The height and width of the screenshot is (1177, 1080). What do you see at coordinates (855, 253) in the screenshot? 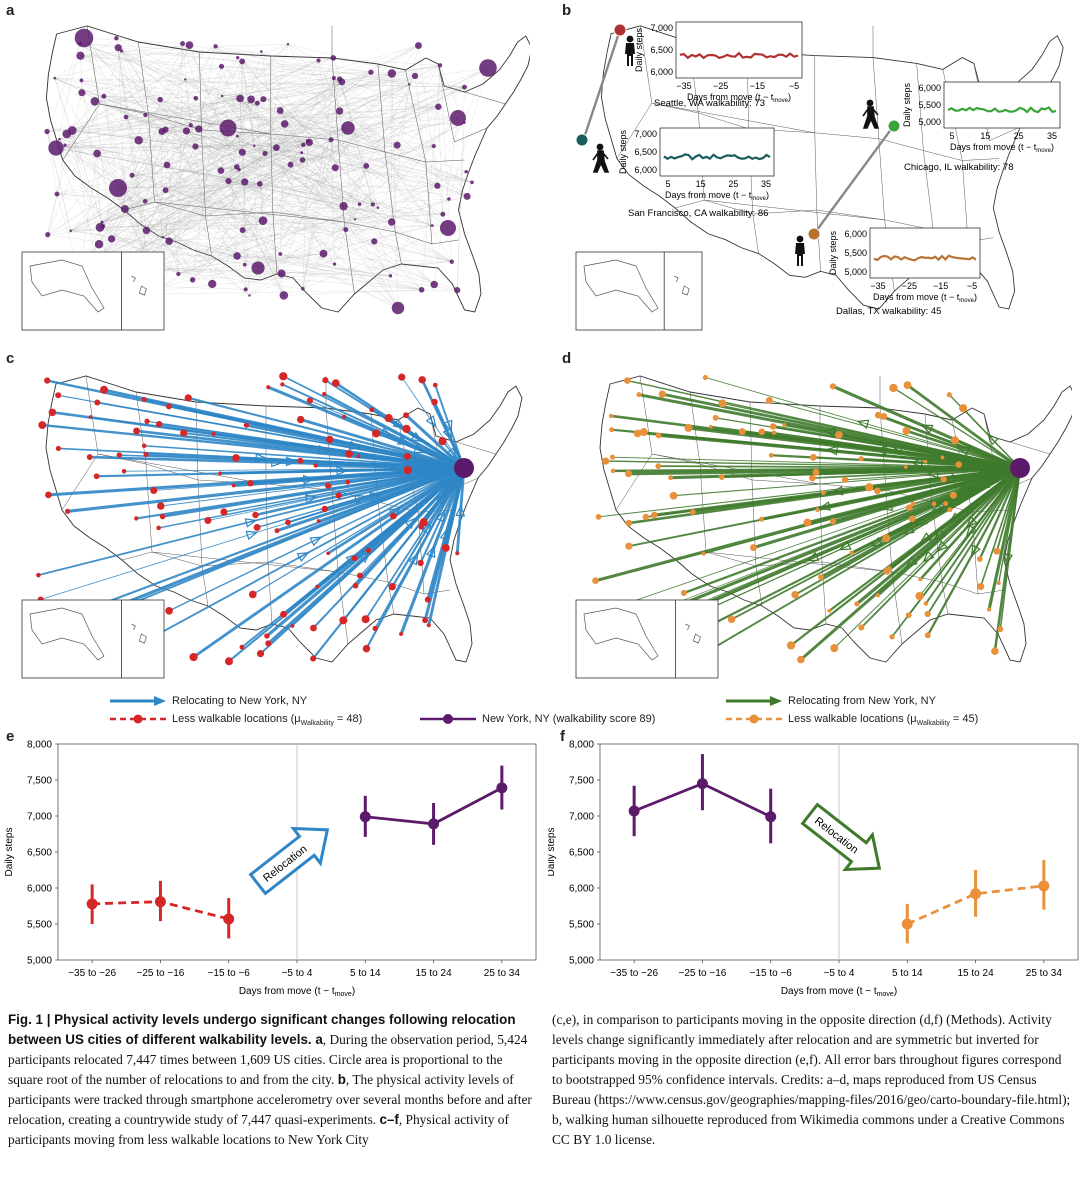
I see `mini-chart-ytick: 5,500` at bounding box center [855, 253].